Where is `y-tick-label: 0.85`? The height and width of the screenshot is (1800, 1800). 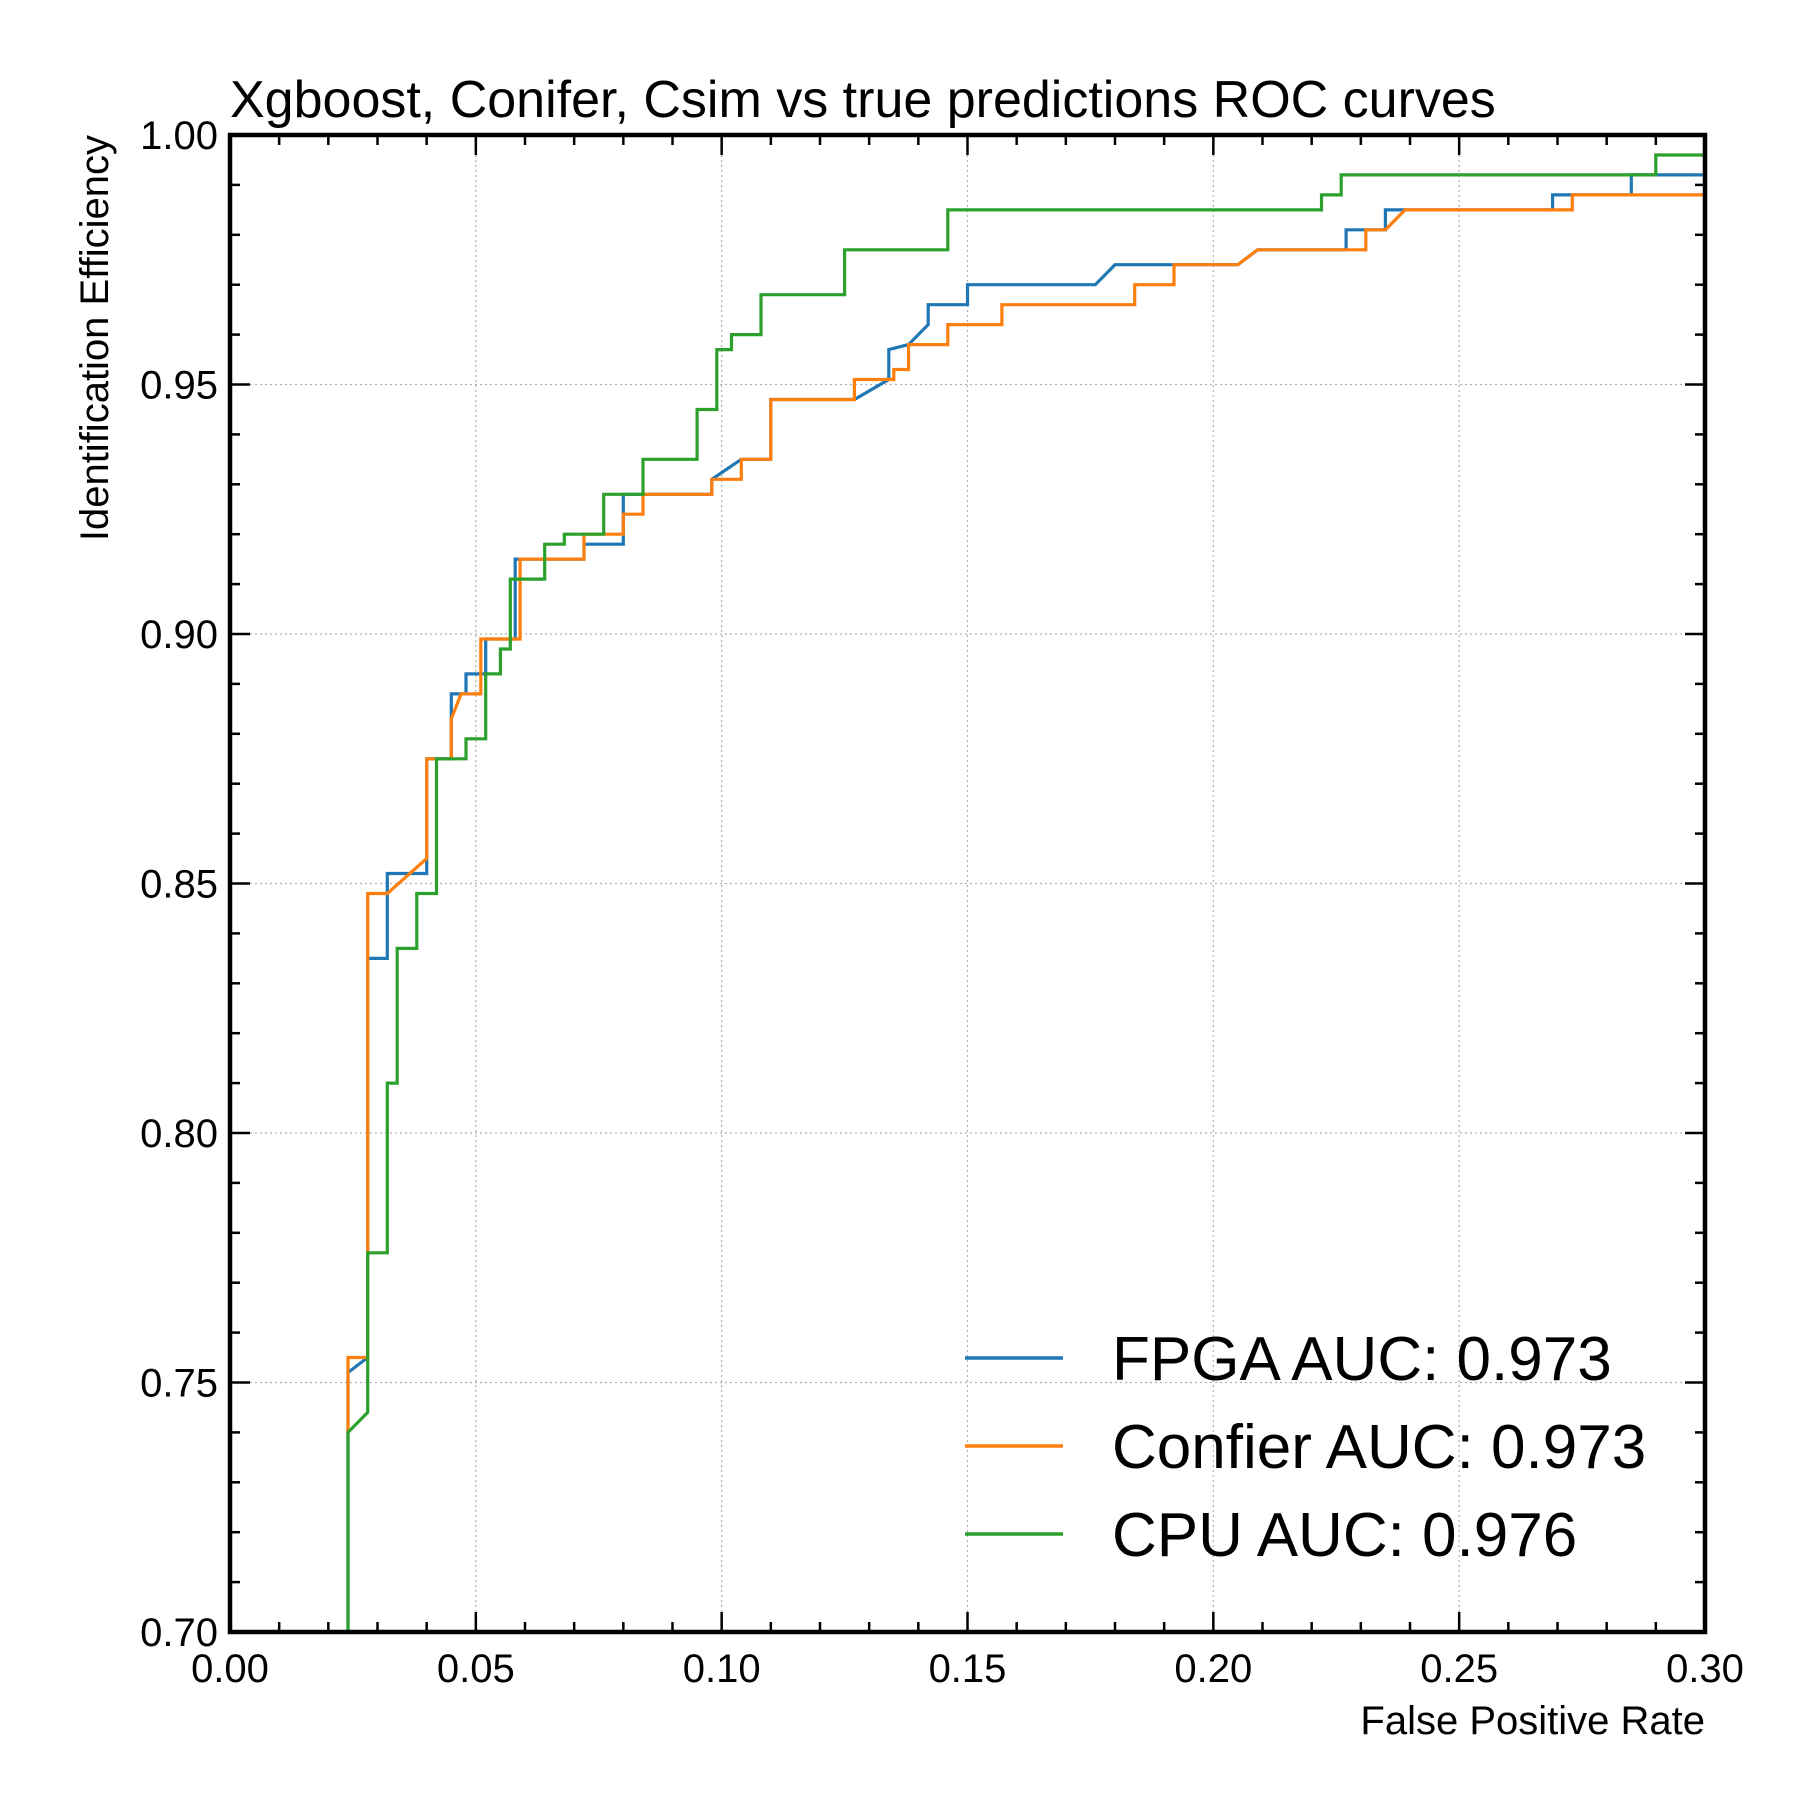 y-tick-label: 0.85 is located at coordinates (179, 885).